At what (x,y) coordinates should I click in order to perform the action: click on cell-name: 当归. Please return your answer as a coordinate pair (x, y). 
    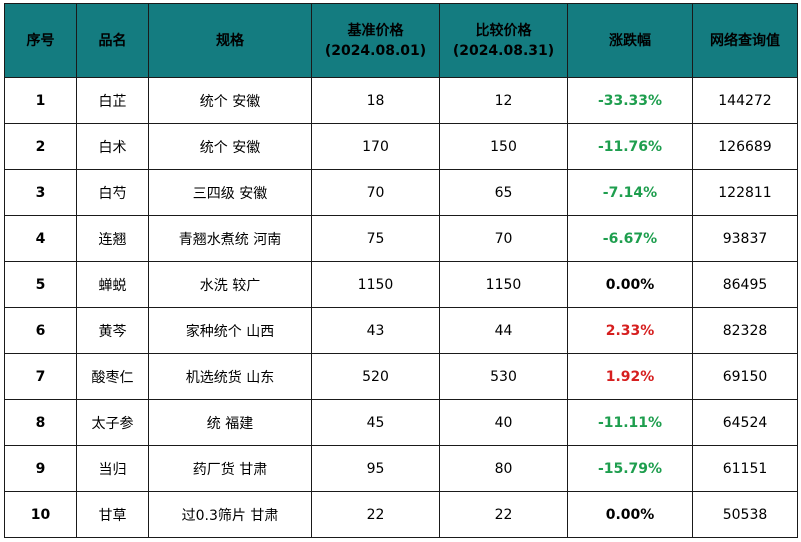
    Looking at the image, I should click on (112, 468).